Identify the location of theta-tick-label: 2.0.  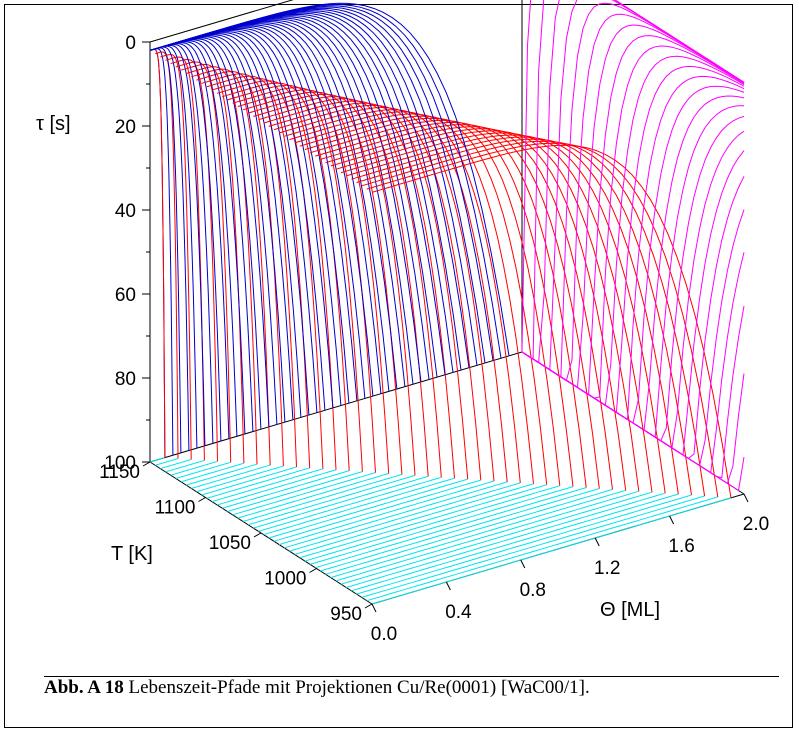
(756, 524).